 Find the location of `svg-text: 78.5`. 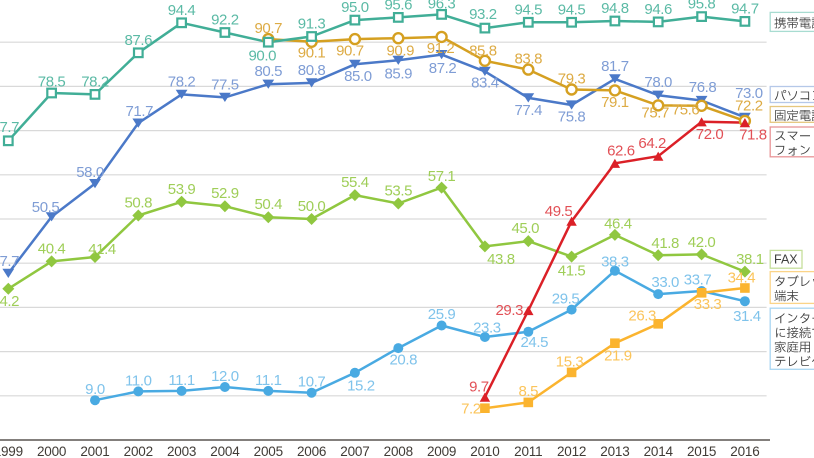

svg-text: 78.5 is located at coordinates (52, 81).